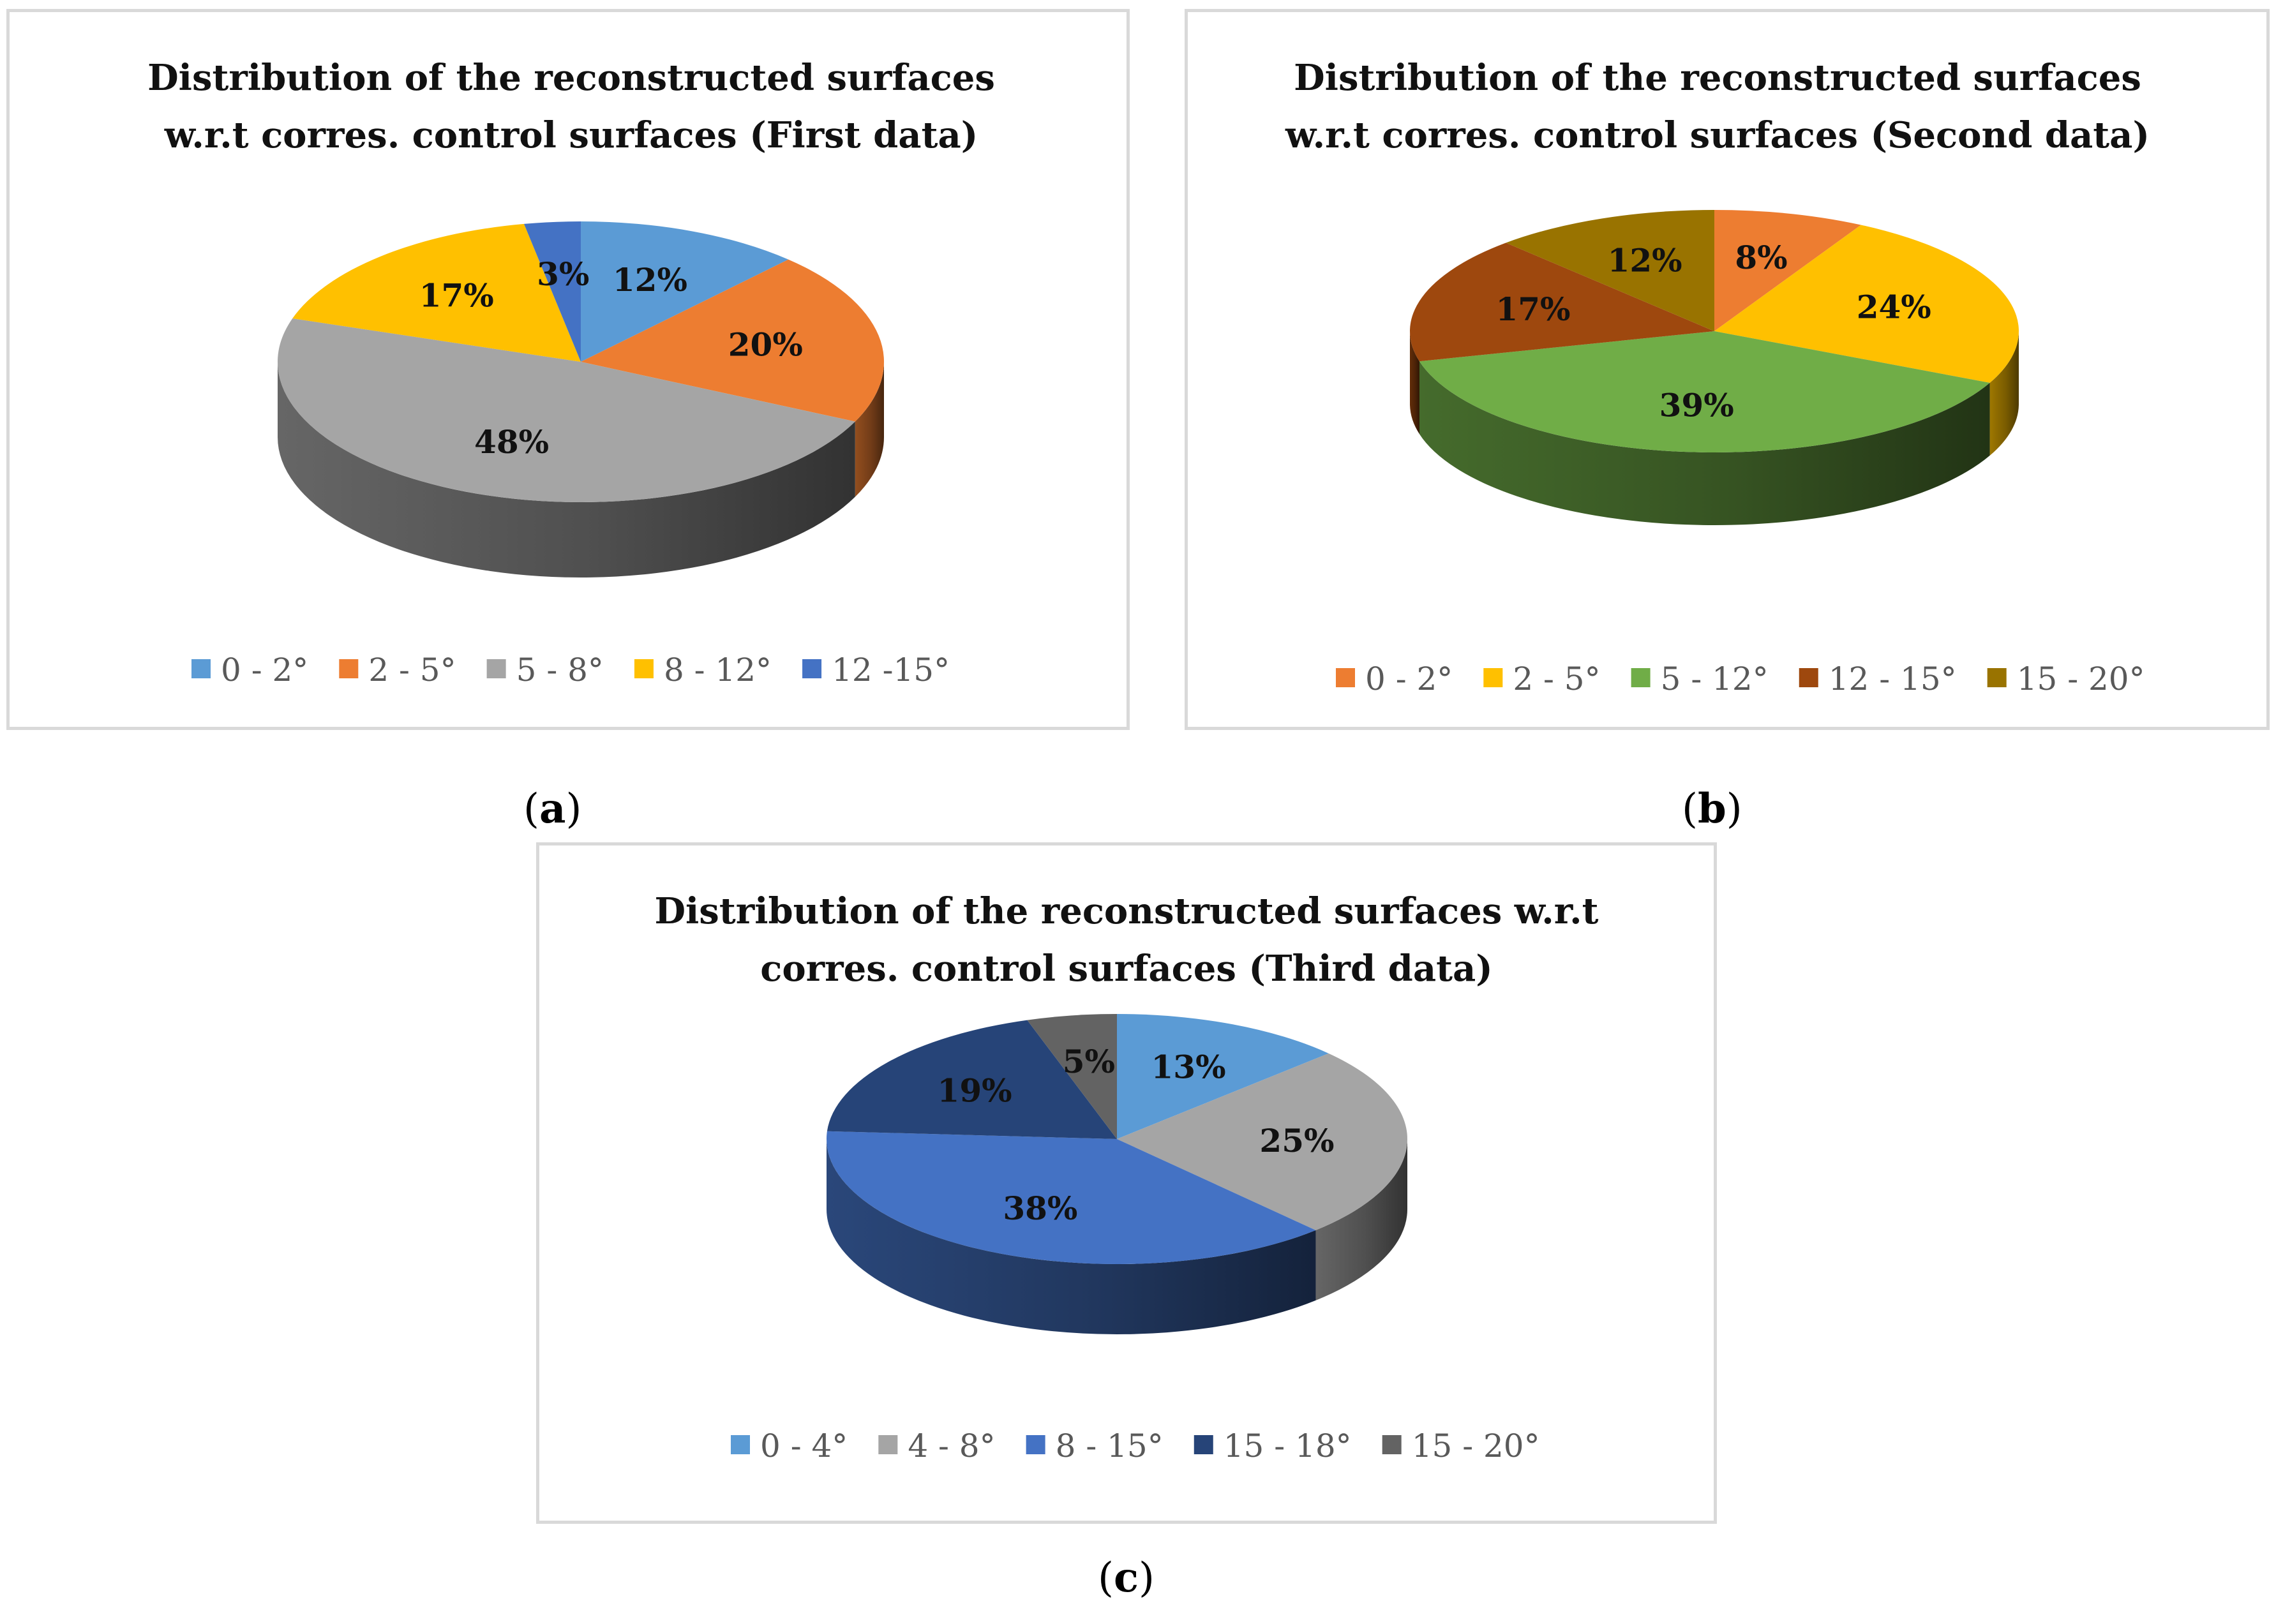 The height and width of the screenshot is (1624, 2276). What do you see at coordinates (1715, 679) in the screenshot?
I see `legend-label-3: 5 - 12°` at bounding box center [1715, 679].